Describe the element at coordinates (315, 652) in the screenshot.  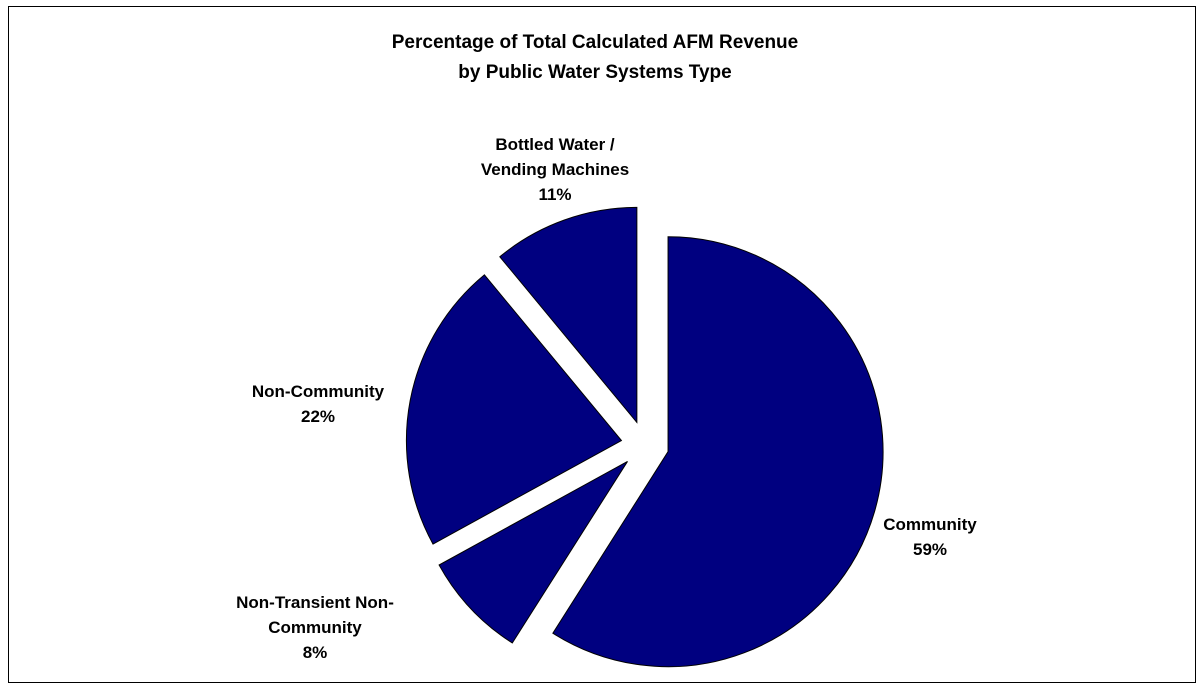
I see `slice-percent: 8%` at that location.